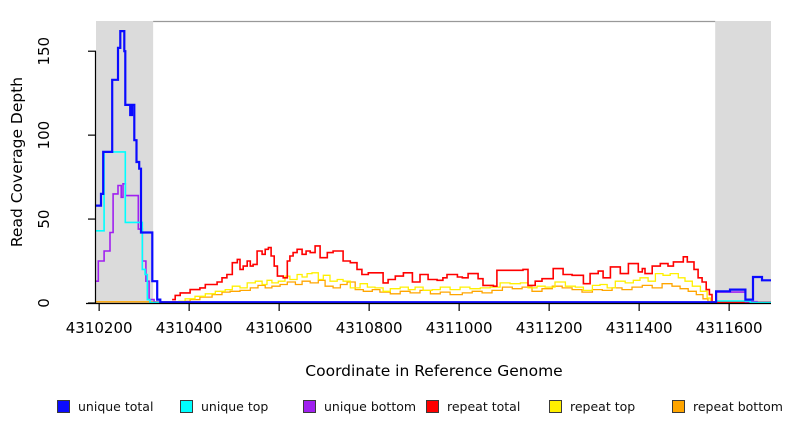 The width and height of the screenshot is (792, 432). I want to click on legend-label: unique bottom, so click(370, 406).